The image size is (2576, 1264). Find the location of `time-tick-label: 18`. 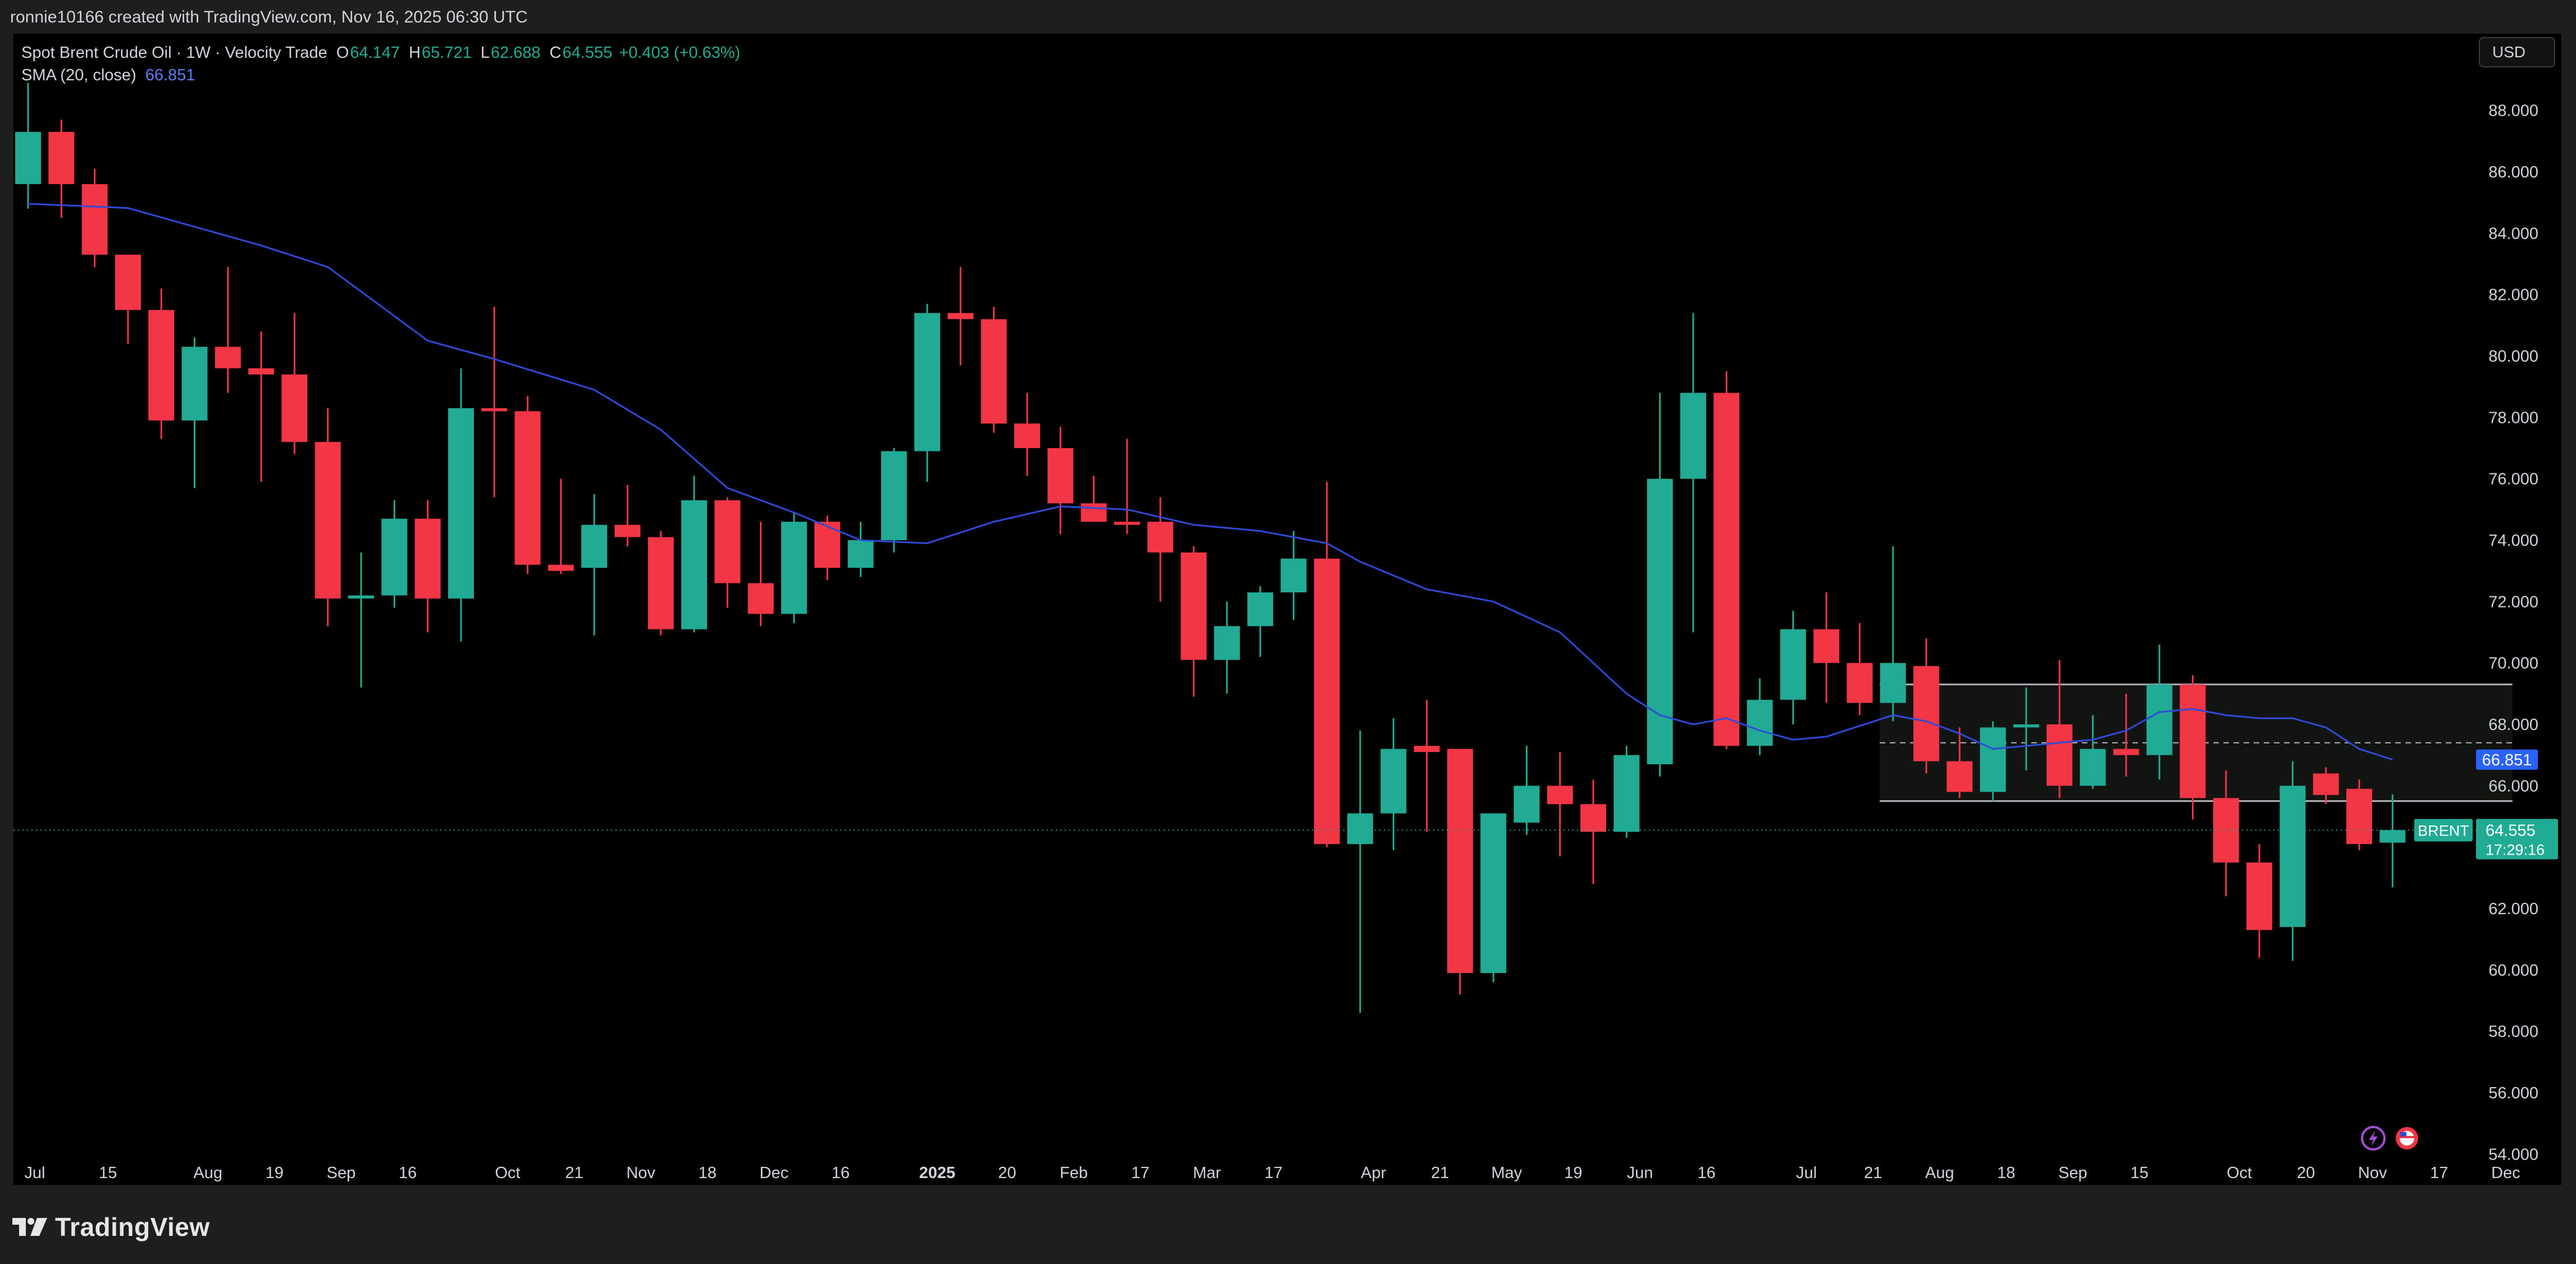

time-tick-label: 18 is located at coordinates (2006, 1173).